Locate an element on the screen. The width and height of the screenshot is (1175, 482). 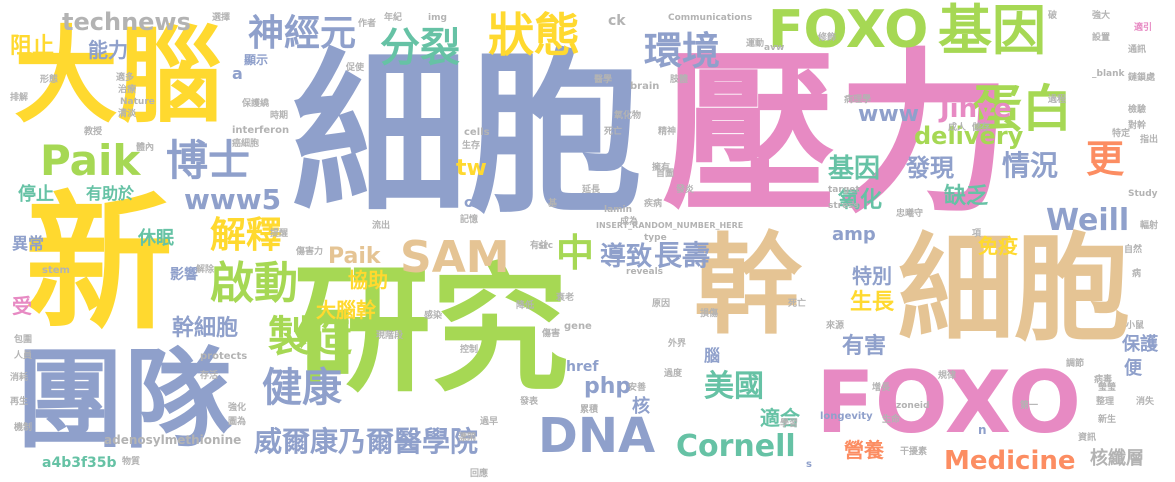
word-cloud-word: 延長 is located at coordinates (591, 190).